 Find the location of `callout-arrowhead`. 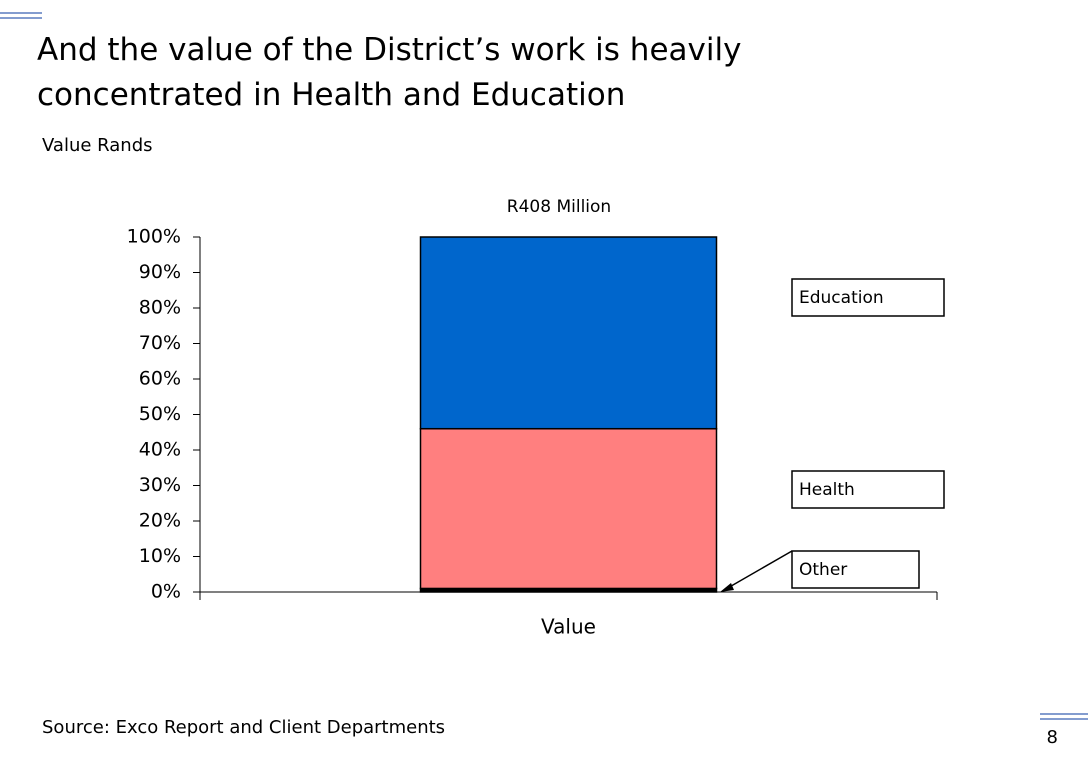

callout-arrowhead is located at coordinates (727, 587).